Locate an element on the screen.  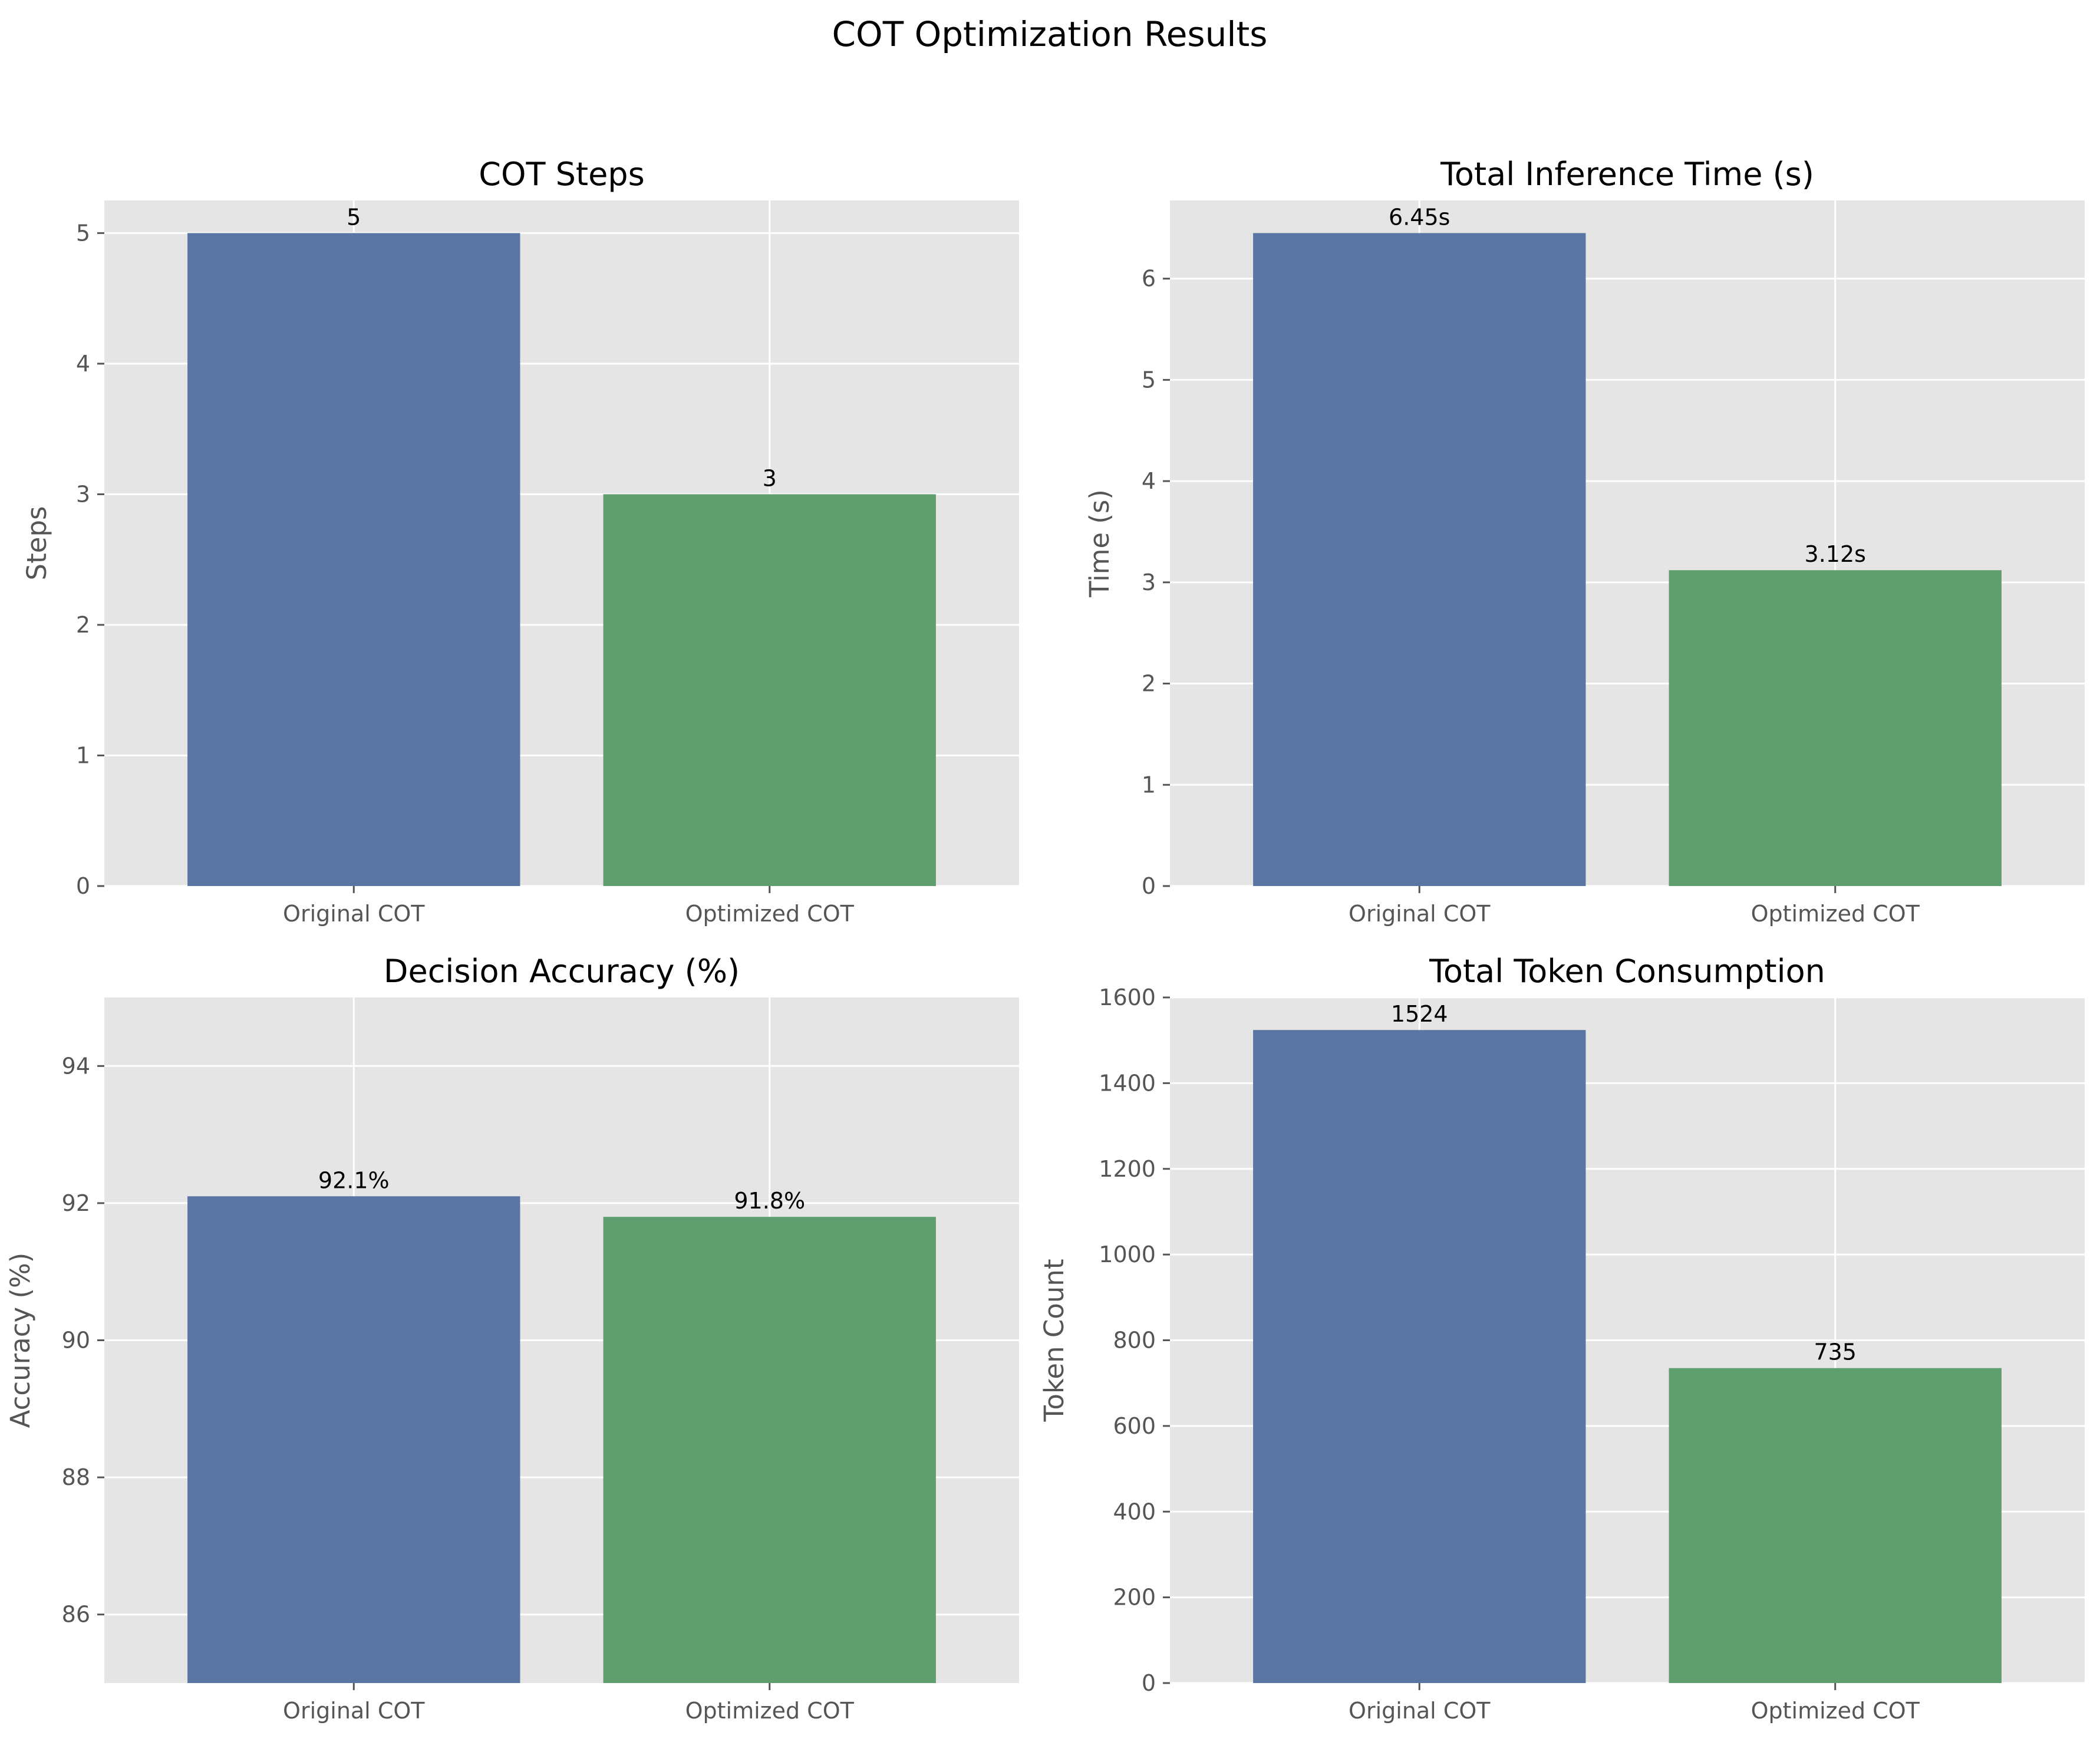
y-tick-label: 1200 is located at coordinates (1127, 1169).